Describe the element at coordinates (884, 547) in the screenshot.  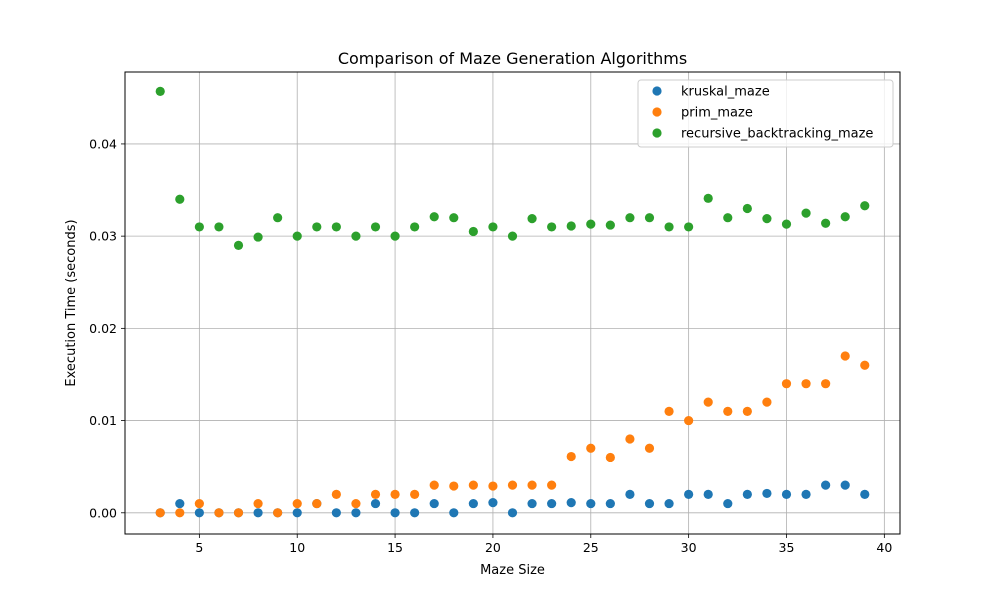
I see `x-tick-label: 40` at that location.